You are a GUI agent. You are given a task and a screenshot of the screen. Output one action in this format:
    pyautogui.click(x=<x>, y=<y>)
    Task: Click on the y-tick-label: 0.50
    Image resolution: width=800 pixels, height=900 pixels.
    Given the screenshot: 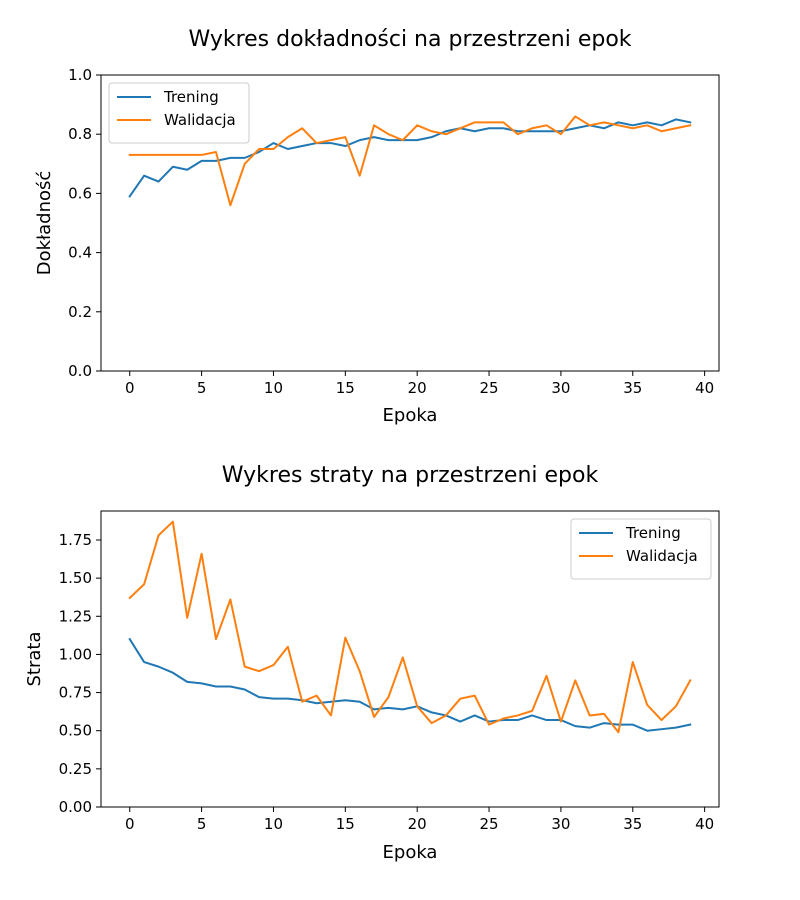 What is the action you would take?
    pyautogui.click(x=75, y=731)
    